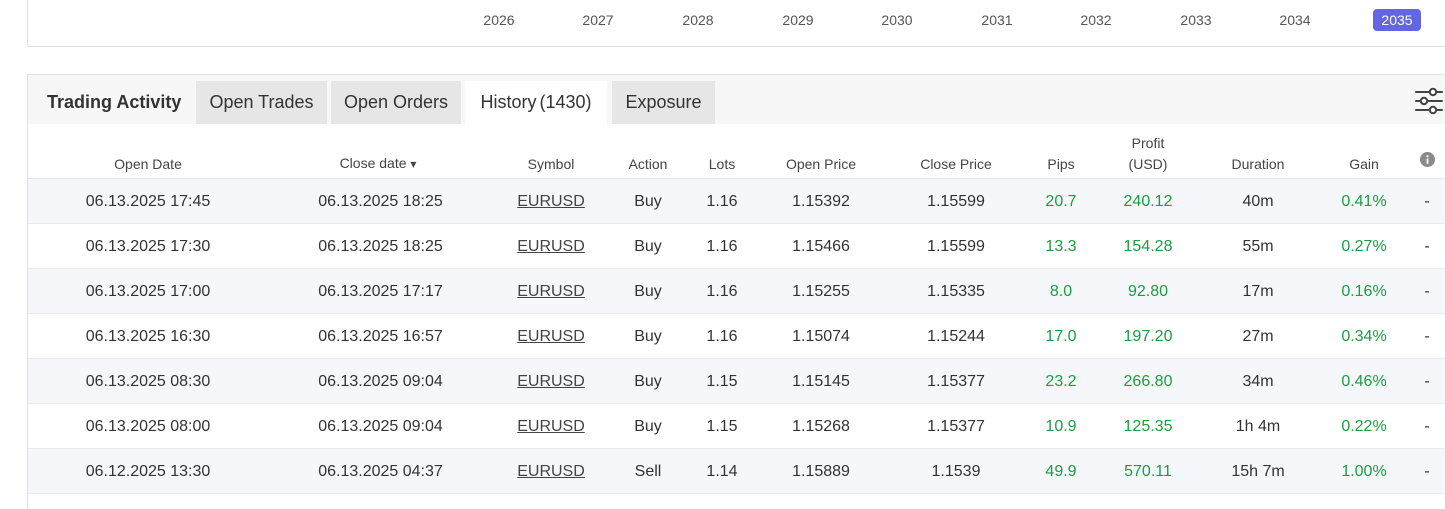 The image size is (1445, 509). What do you see at coordinates (598, 20) in the screenshot?
I see `year-2027: 2027` at bounding box center [598, 20].